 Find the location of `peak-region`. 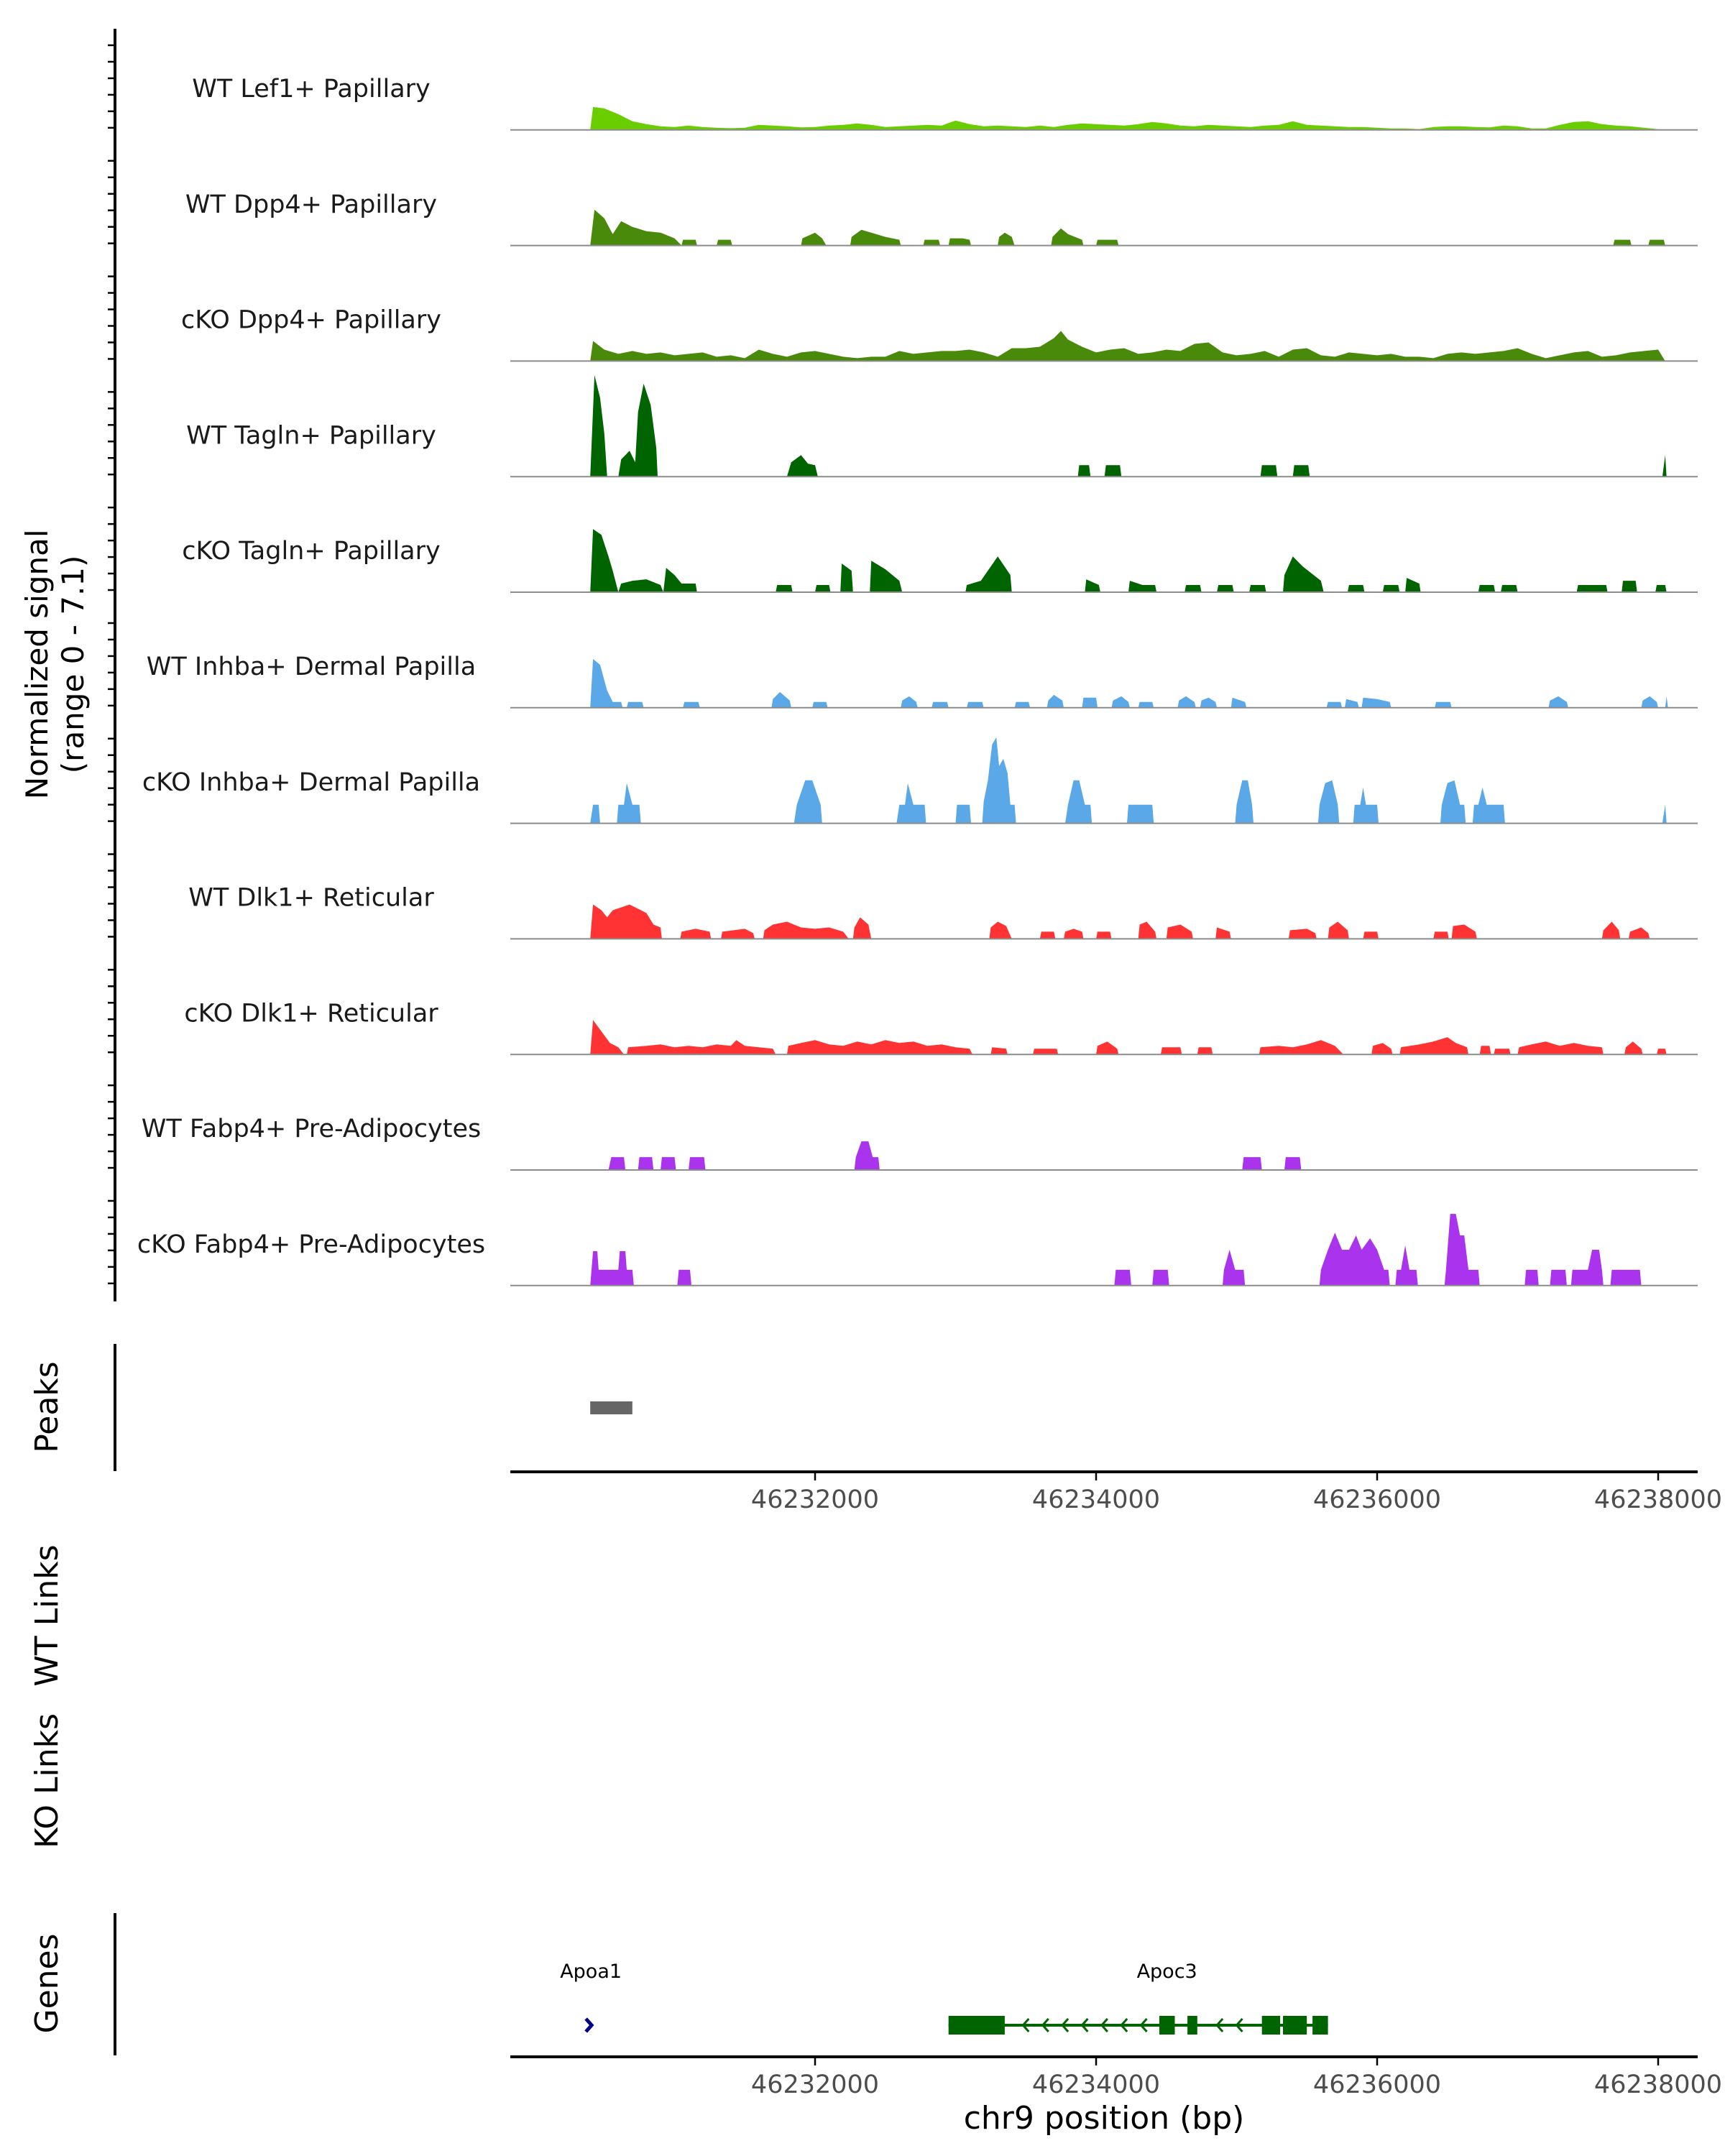

peak-region is located at coordinates (611, 1407).